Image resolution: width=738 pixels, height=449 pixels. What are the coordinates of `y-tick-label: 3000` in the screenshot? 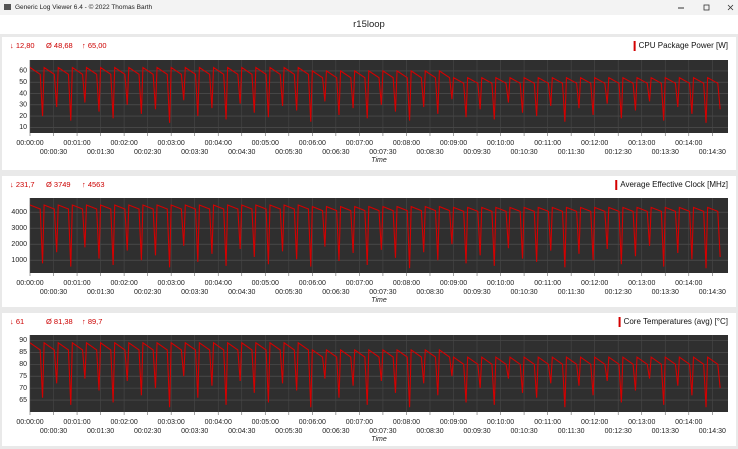 It's located at (19, 228).